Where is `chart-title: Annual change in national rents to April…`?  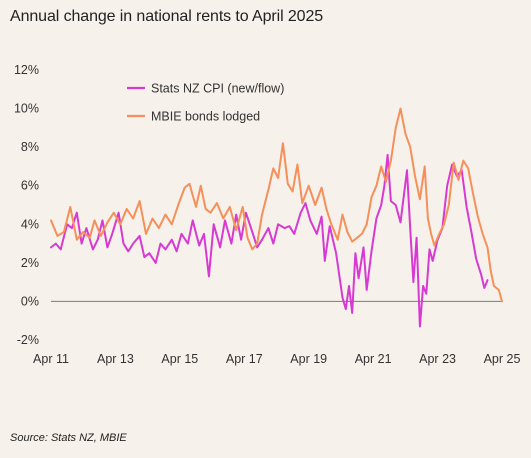 chart-title: Annual change in national rents to April… is located at coordinates (167, 16).